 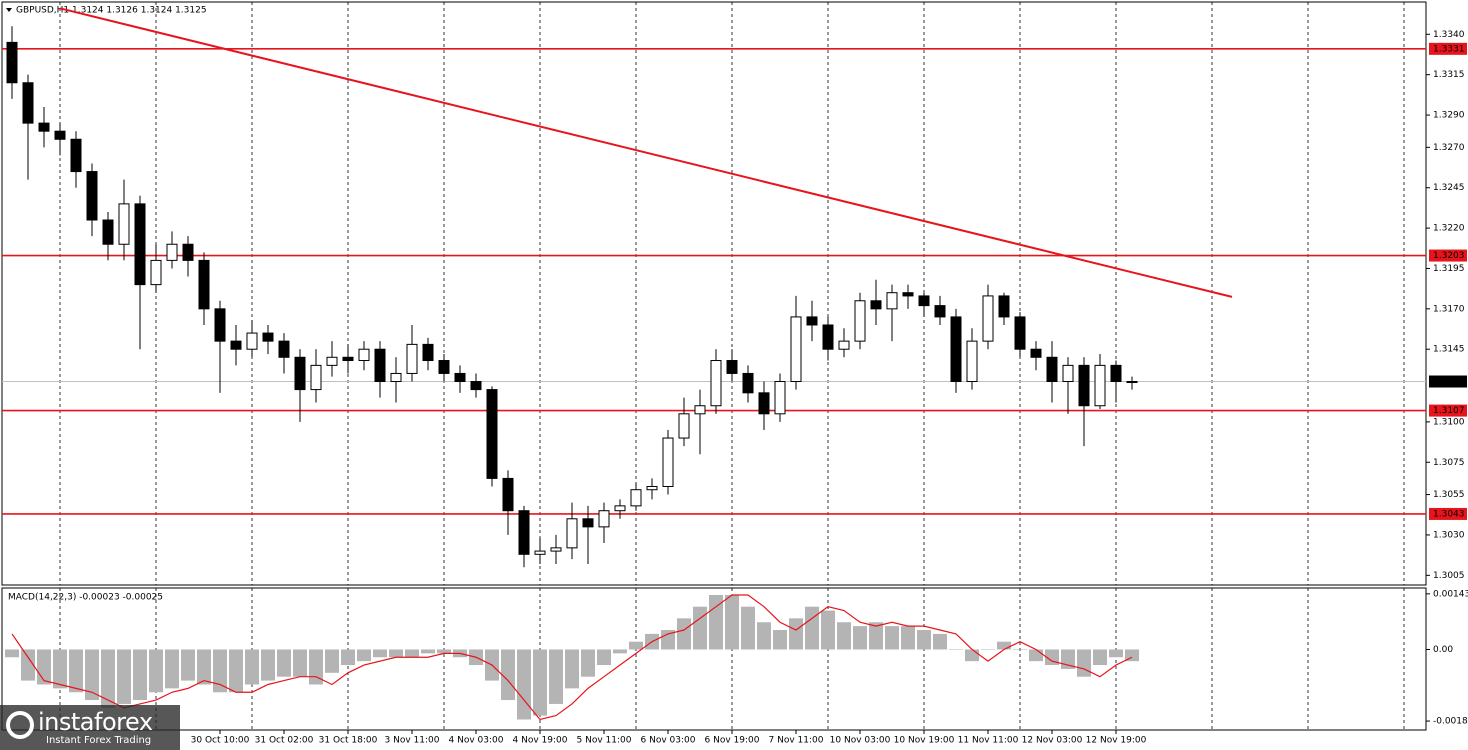 I want to click on x-tick-label: 30 Oct 10:00, so click(x=220, y=741).